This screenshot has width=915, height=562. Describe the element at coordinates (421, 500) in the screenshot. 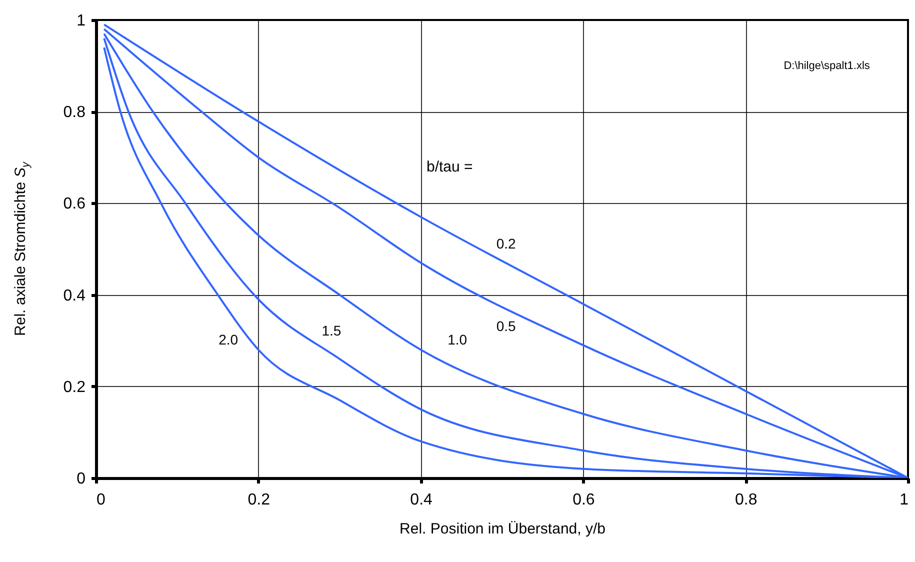

I see `x-tick-label: 0.4` at that location.